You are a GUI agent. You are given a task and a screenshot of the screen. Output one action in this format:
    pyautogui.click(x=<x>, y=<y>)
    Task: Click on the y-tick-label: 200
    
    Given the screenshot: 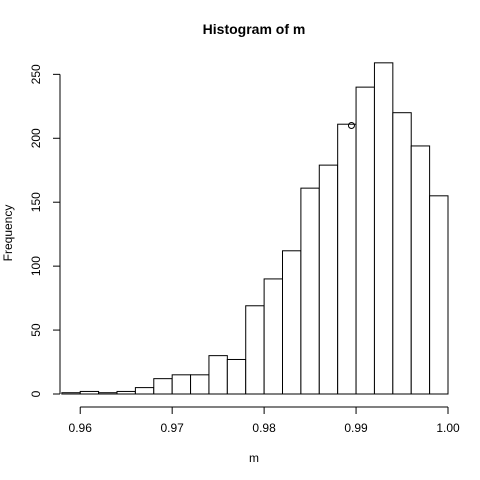 What is the action you would take?
    pyautogui.click(x=36, y=138)
    